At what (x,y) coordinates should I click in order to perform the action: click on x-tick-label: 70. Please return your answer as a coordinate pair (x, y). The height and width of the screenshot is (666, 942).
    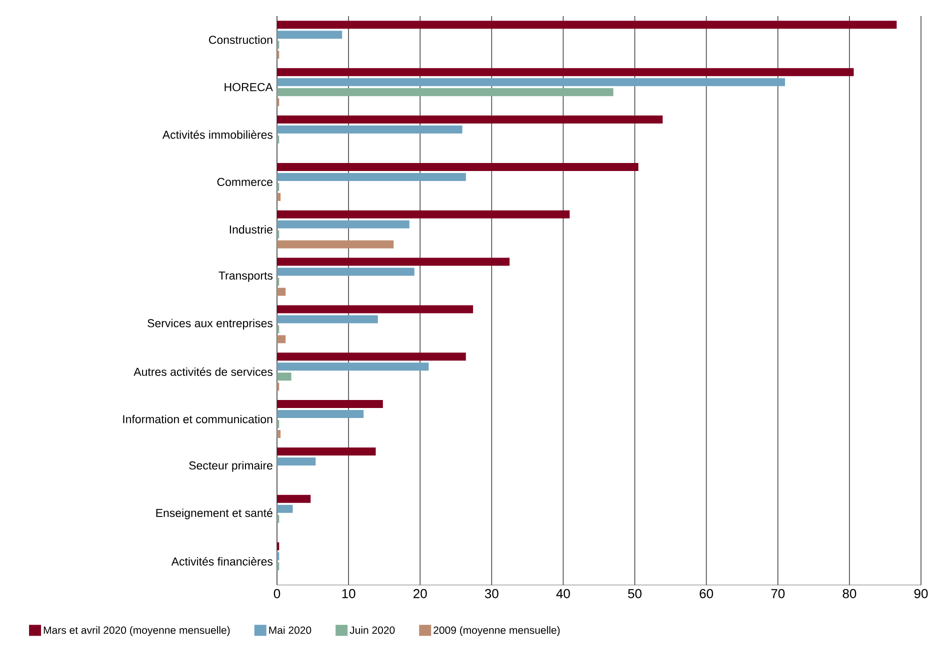
    Looking at the image, I should click on (778, 593).